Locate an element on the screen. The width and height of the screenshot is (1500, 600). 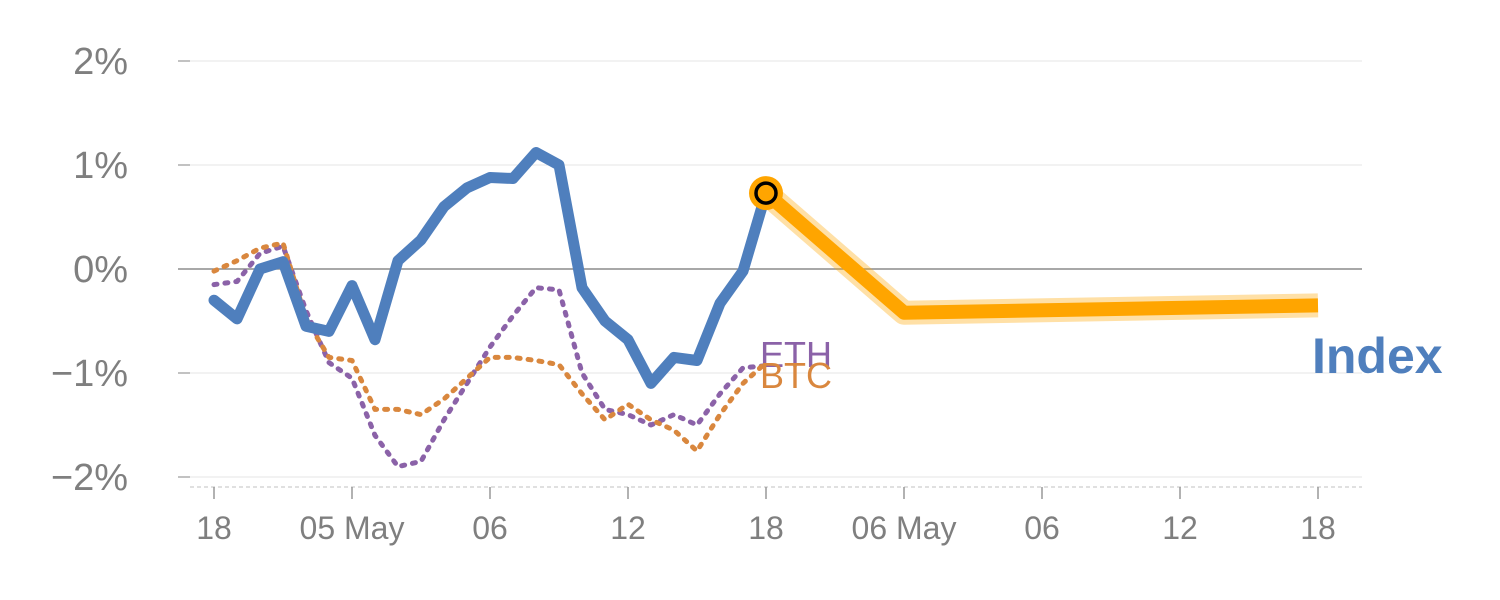
series-label-eth: ETH is located at coordinates (796, 354).